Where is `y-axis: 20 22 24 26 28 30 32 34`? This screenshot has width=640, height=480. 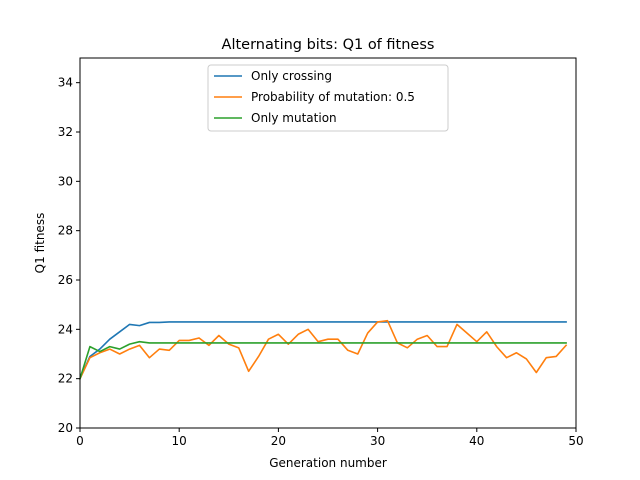
y-axis: 20 22 24 26 28 30 32 34 is located at coordinates (69, 255).